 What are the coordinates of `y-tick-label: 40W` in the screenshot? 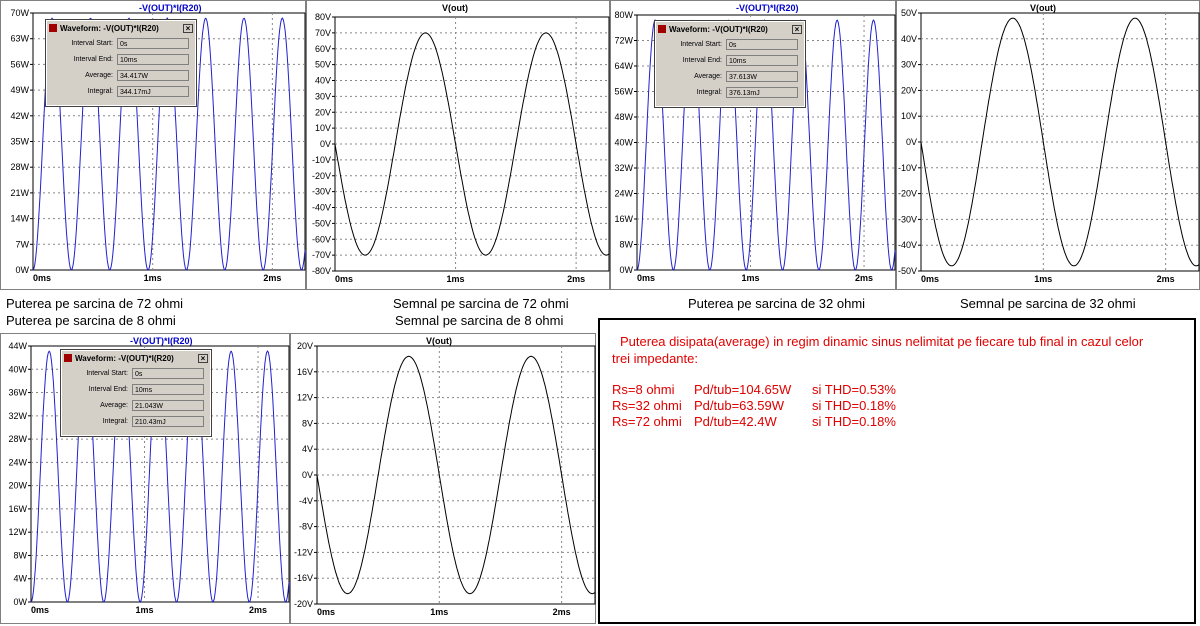 It's located at (17, 369).